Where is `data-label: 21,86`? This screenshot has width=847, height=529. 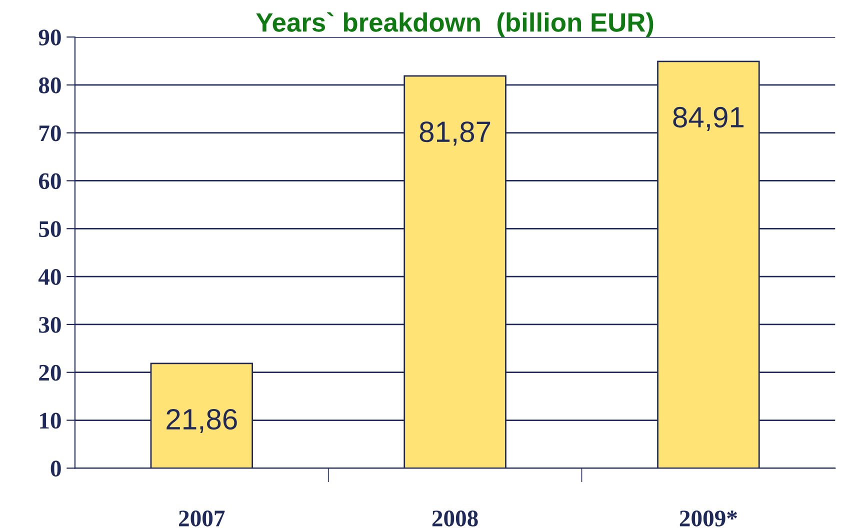 data-label: 21,86 is located at coordinates (201, 421).